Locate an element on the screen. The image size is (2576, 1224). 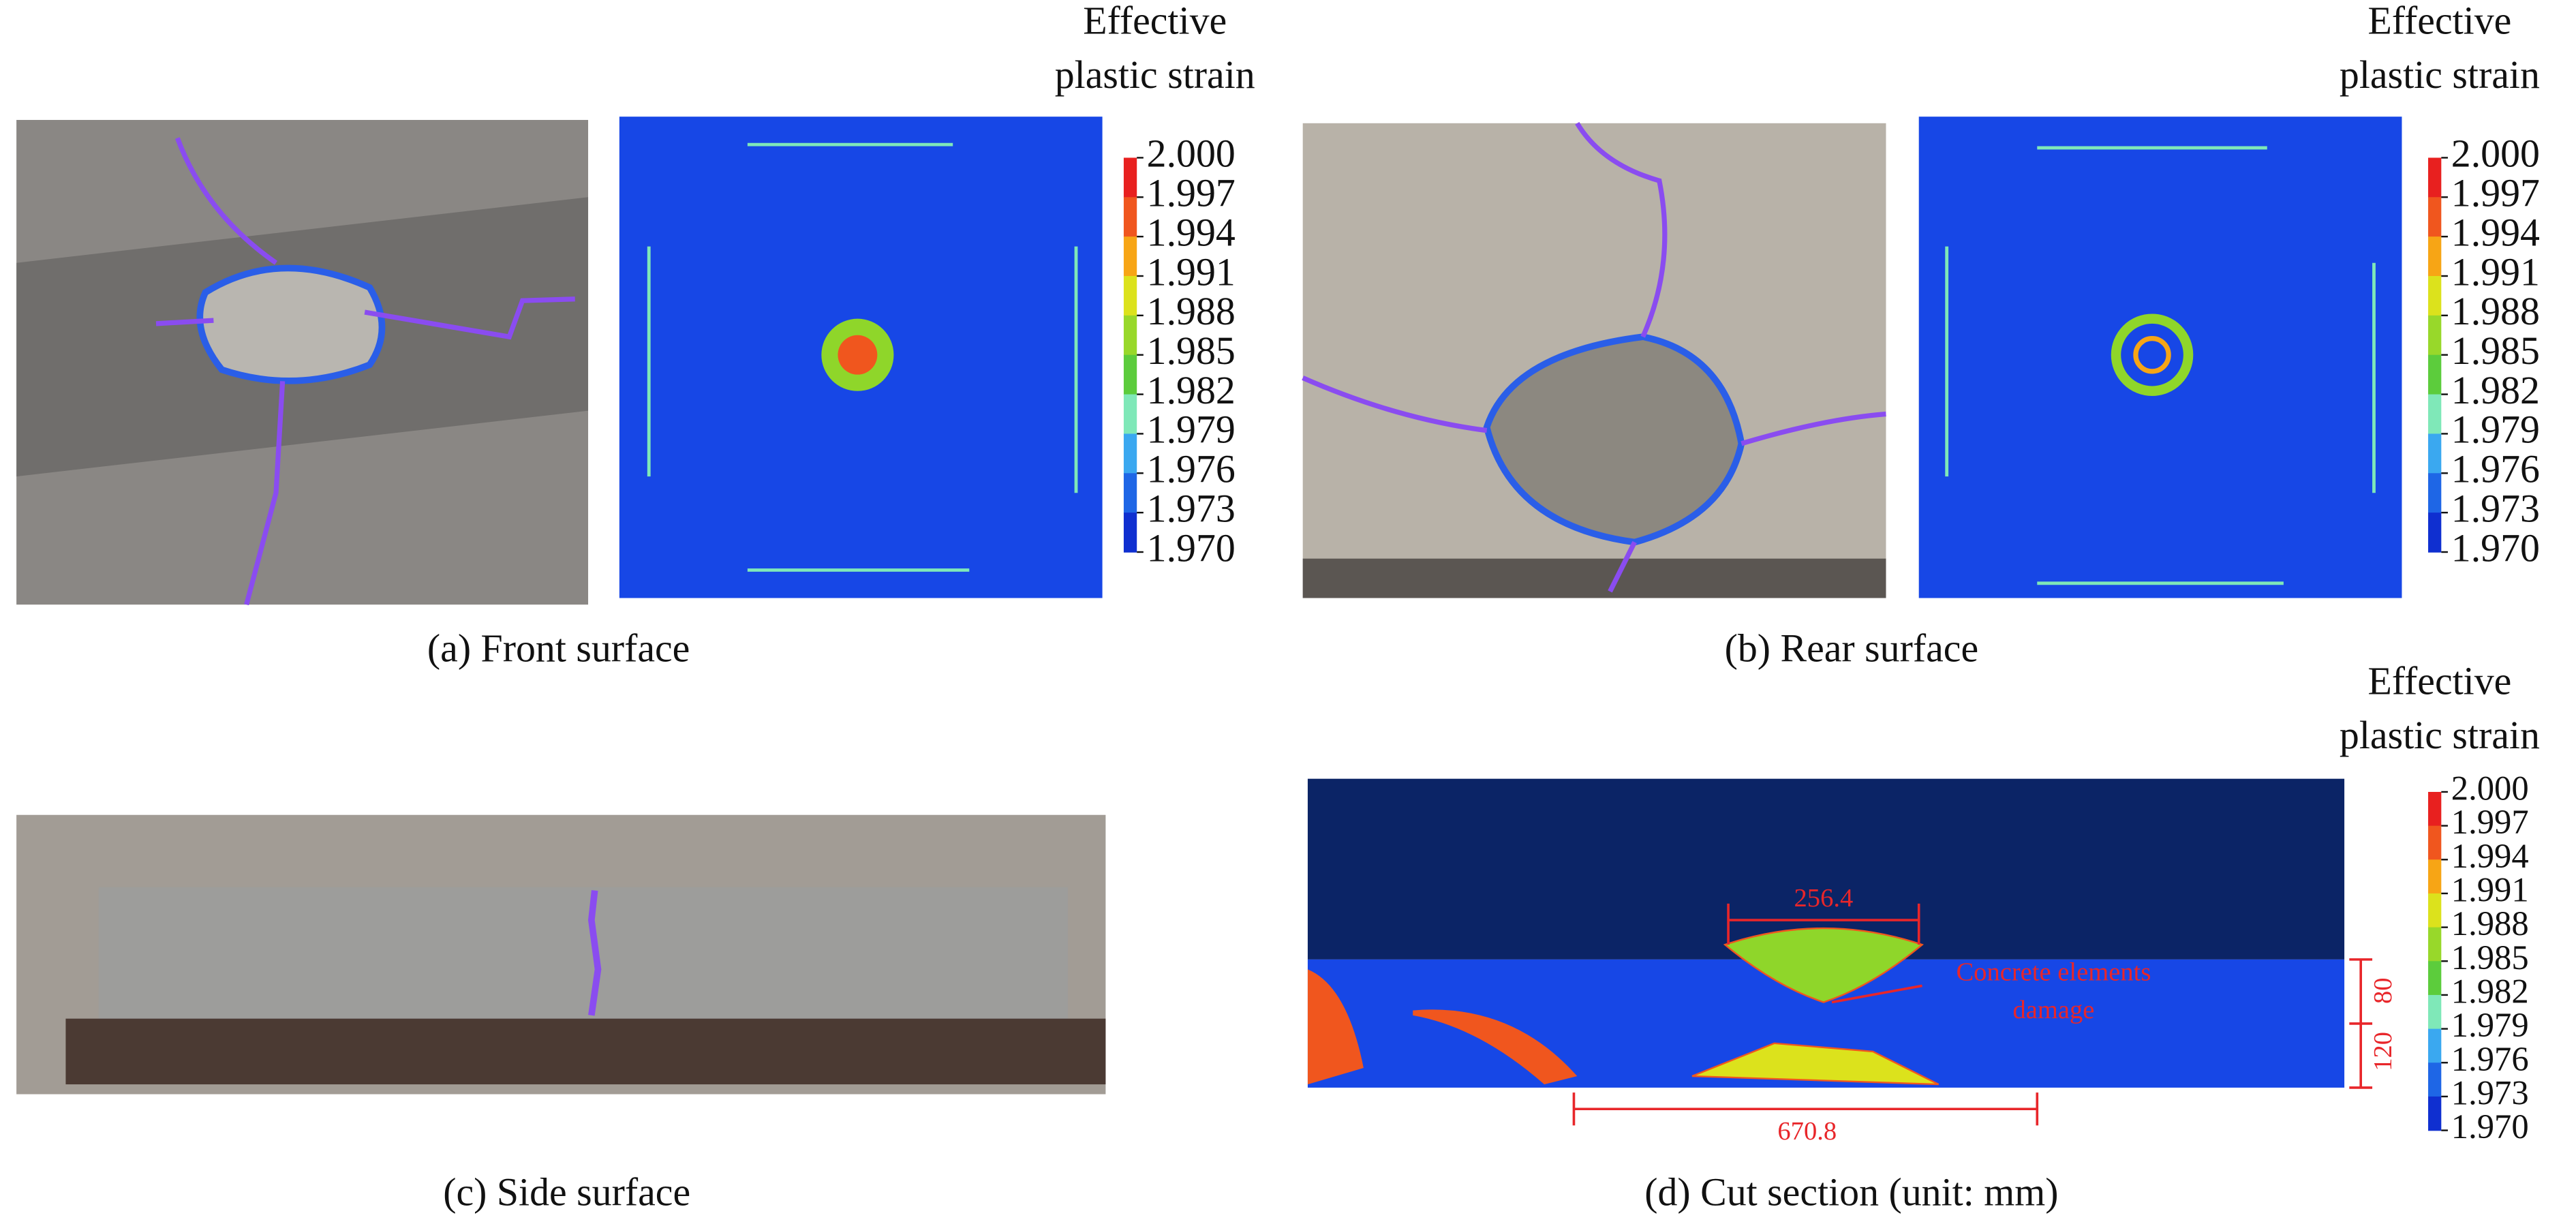
dim-label: 80 is located at coordinates (2383, 990).